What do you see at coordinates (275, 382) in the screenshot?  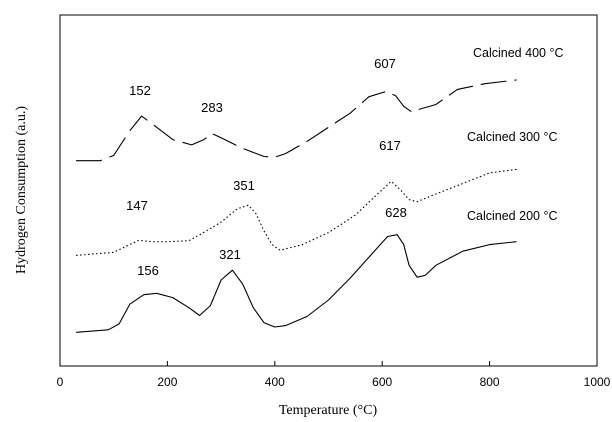 I see `x-tick-label-400: 400` at bounding box center [275, 382].